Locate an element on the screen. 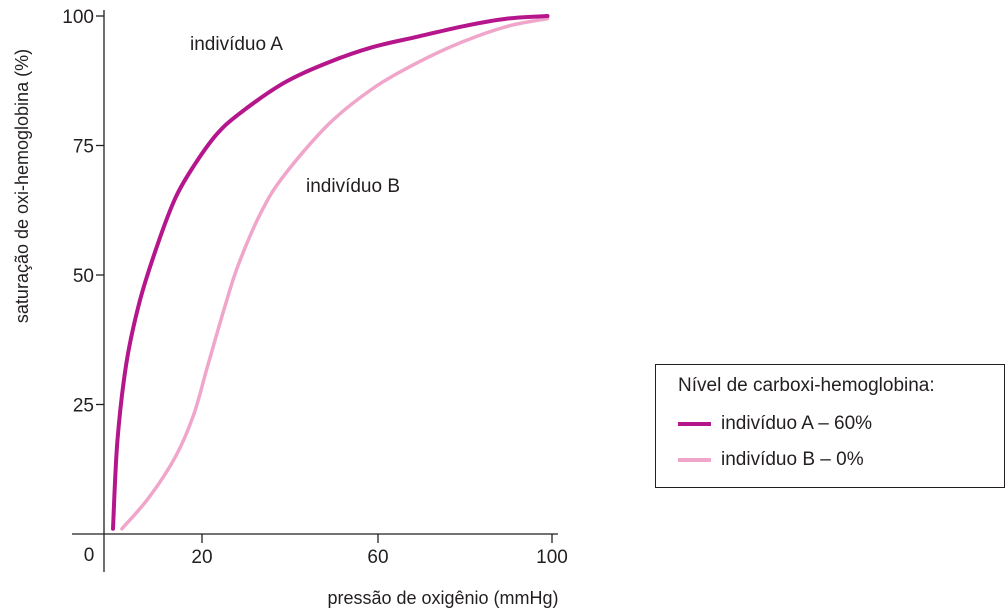  x-axis-label: pressão de oxigênio (mmHg) is located at coordinates (442, 598).